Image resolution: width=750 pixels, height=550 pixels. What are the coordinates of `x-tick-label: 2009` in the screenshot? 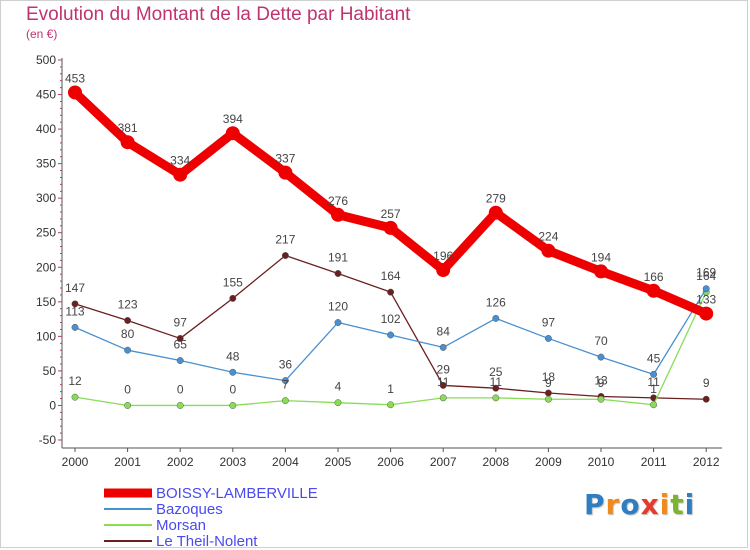 It's located at (548, 462).